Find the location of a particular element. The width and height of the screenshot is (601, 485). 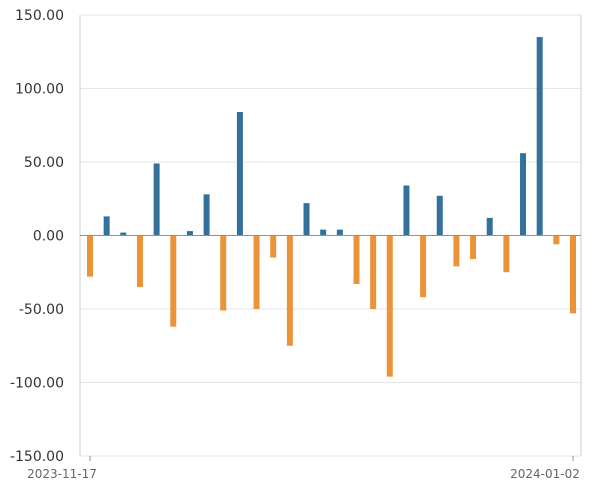

y-tick-label: 0.00 is located at coordinates (48, 237).